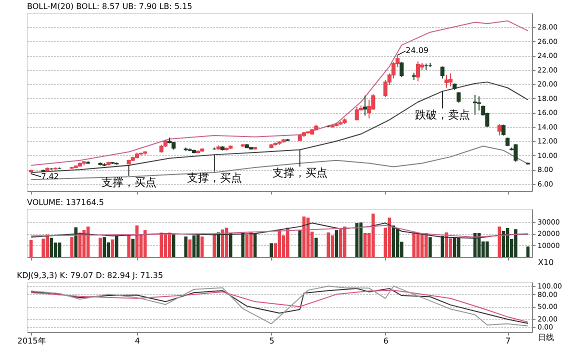  I want to click on chart-title: BOLL-M(20) BOLL: 8.57 UB: 7.90 LB: 5.15, so click(109, 6).